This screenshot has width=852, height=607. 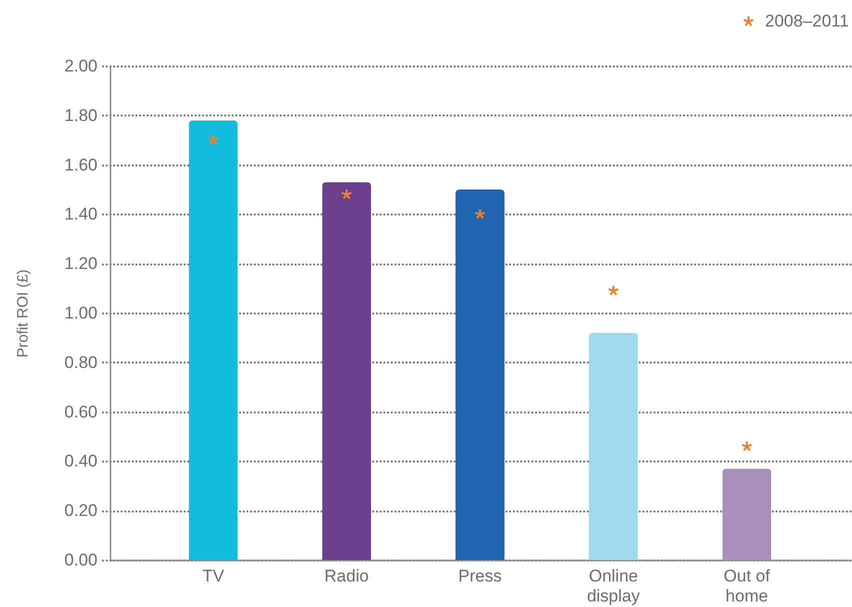 I want to click on x-tick-label: TV, so click(x=213, y=576).